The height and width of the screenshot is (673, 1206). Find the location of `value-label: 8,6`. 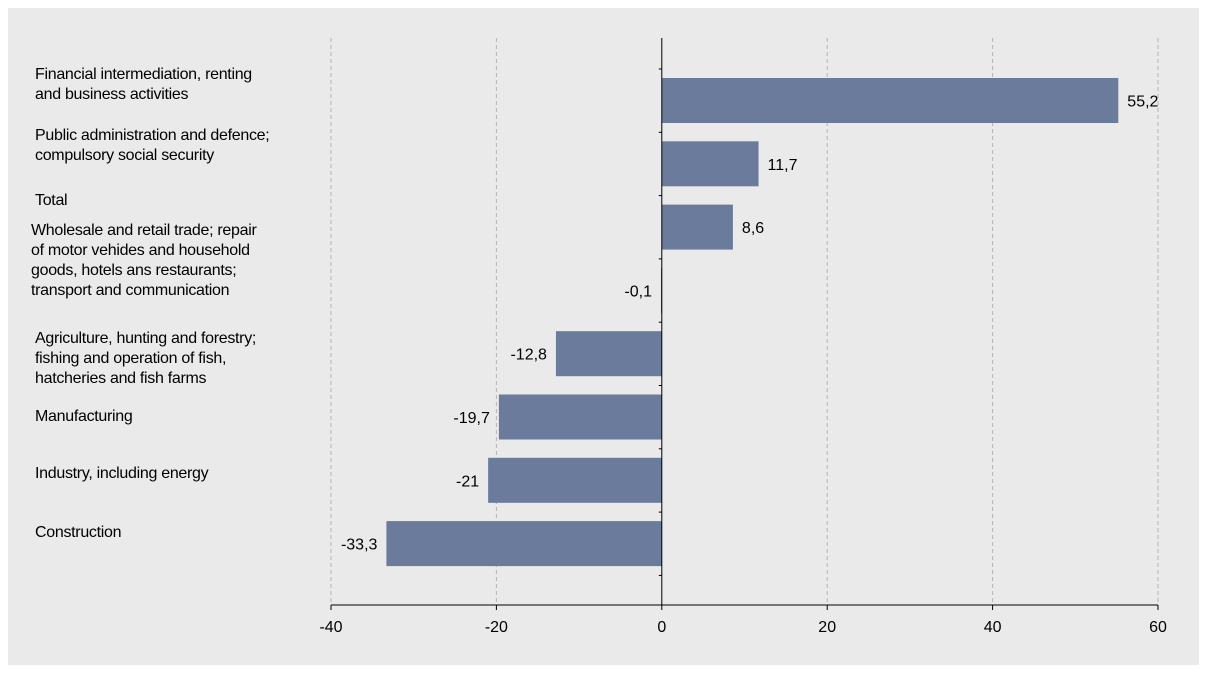

value-label: 8,6 is located at coordinates (753, 228).